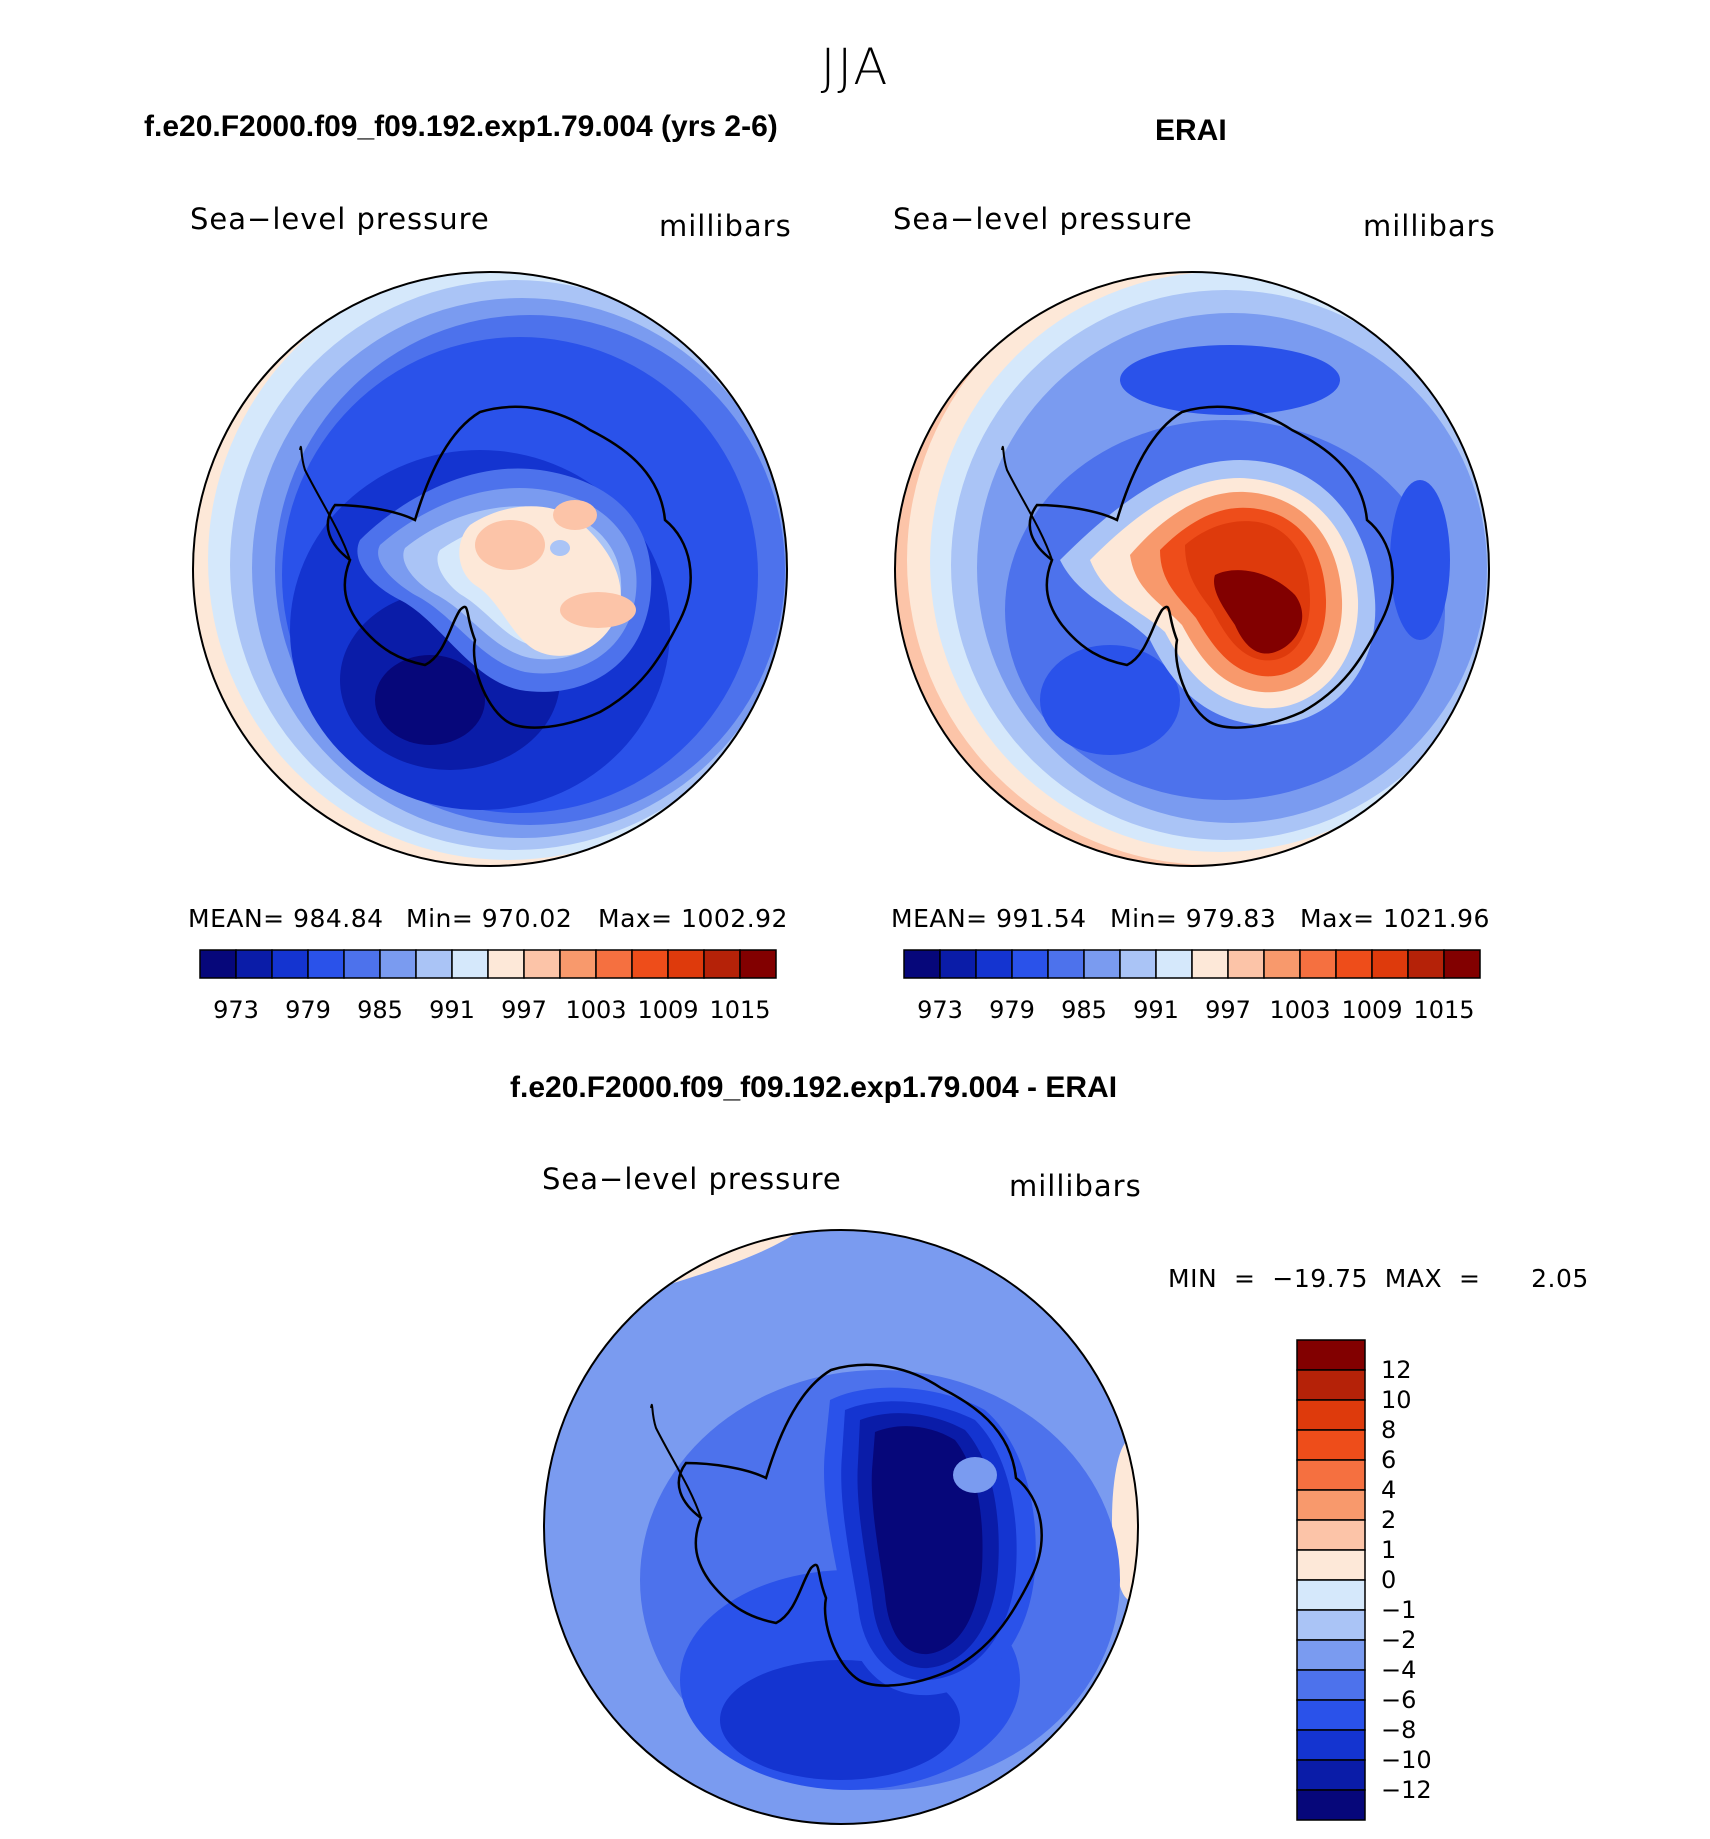  I want to click on panel2-mean: MEAN= 991.54, so click(989, 918).